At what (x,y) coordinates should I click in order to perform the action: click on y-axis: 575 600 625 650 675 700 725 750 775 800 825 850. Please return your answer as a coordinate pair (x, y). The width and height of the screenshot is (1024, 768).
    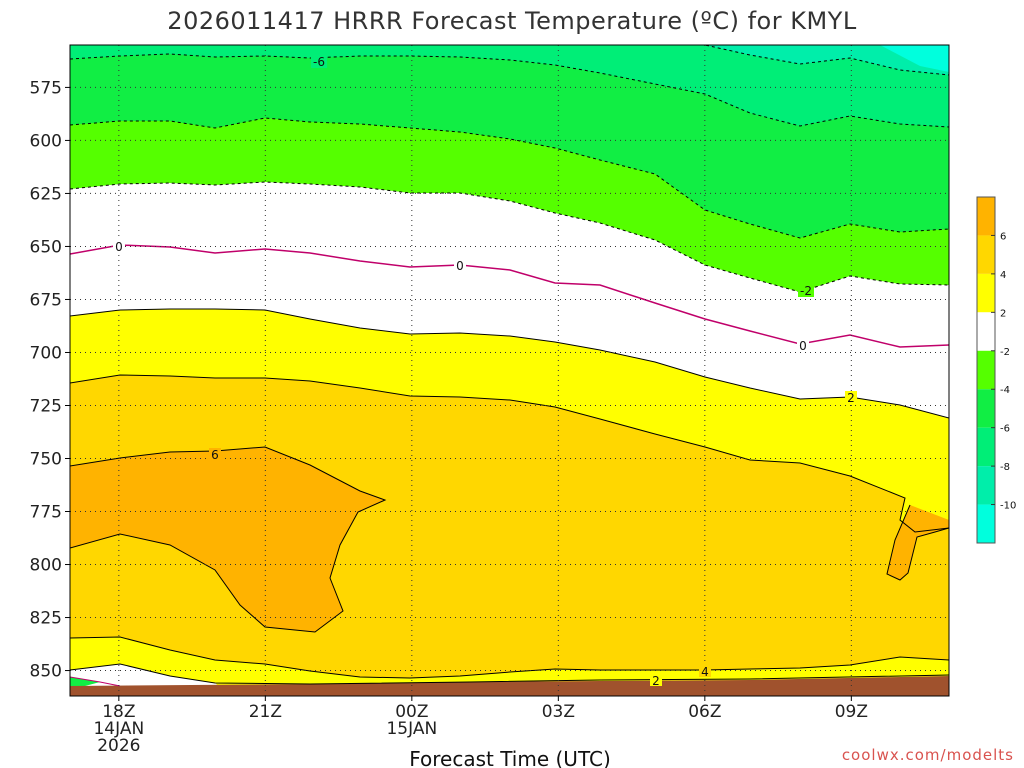
    Looking at the image, I should click on (50, 380).